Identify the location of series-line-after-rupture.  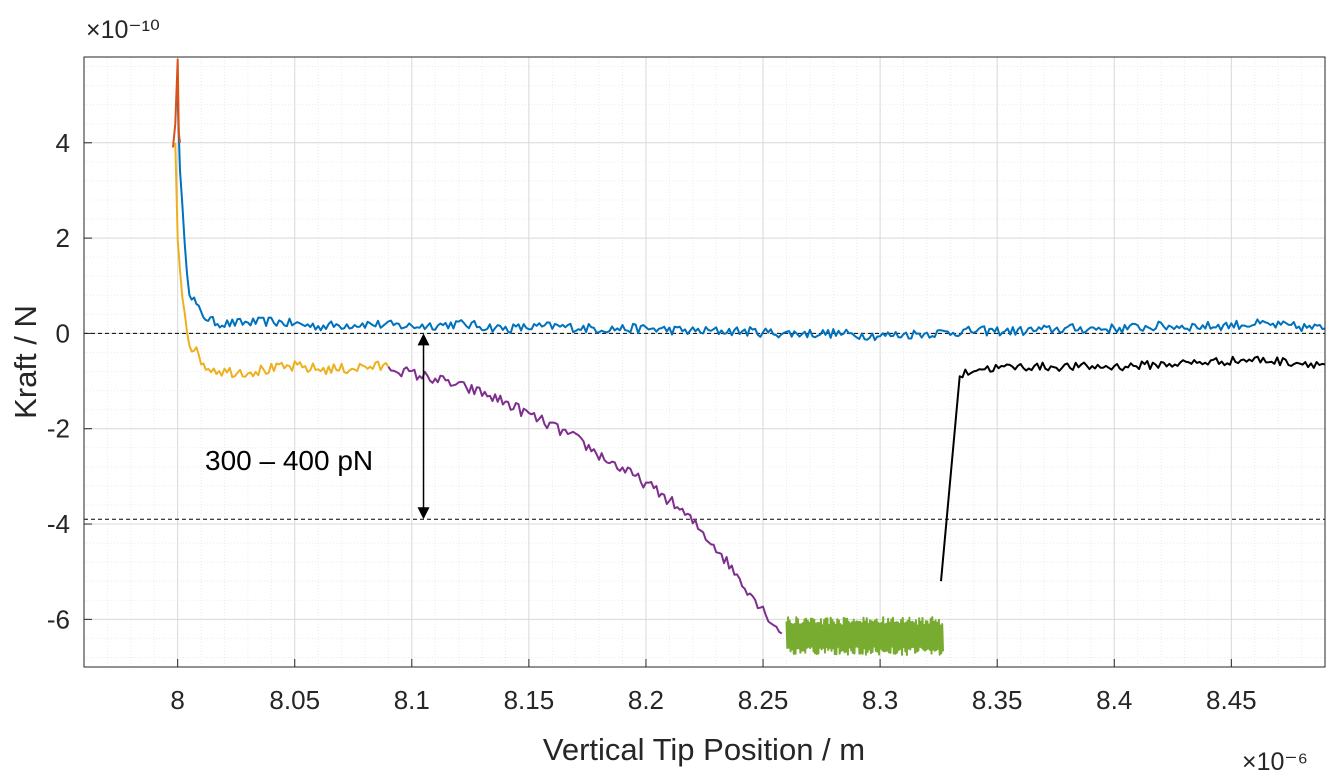
(1133, 468).